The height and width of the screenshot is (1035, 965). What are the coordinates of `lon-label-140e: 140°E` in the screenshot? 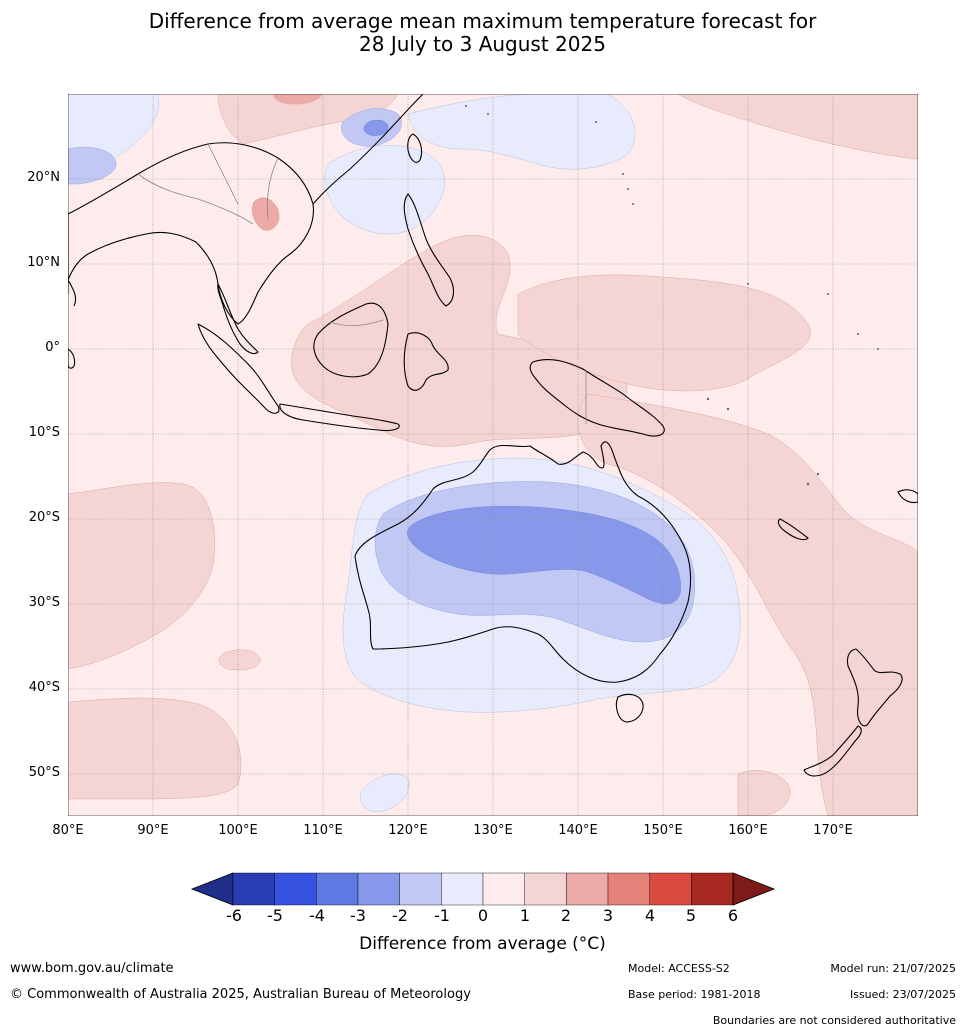 It's located at (578, 830).